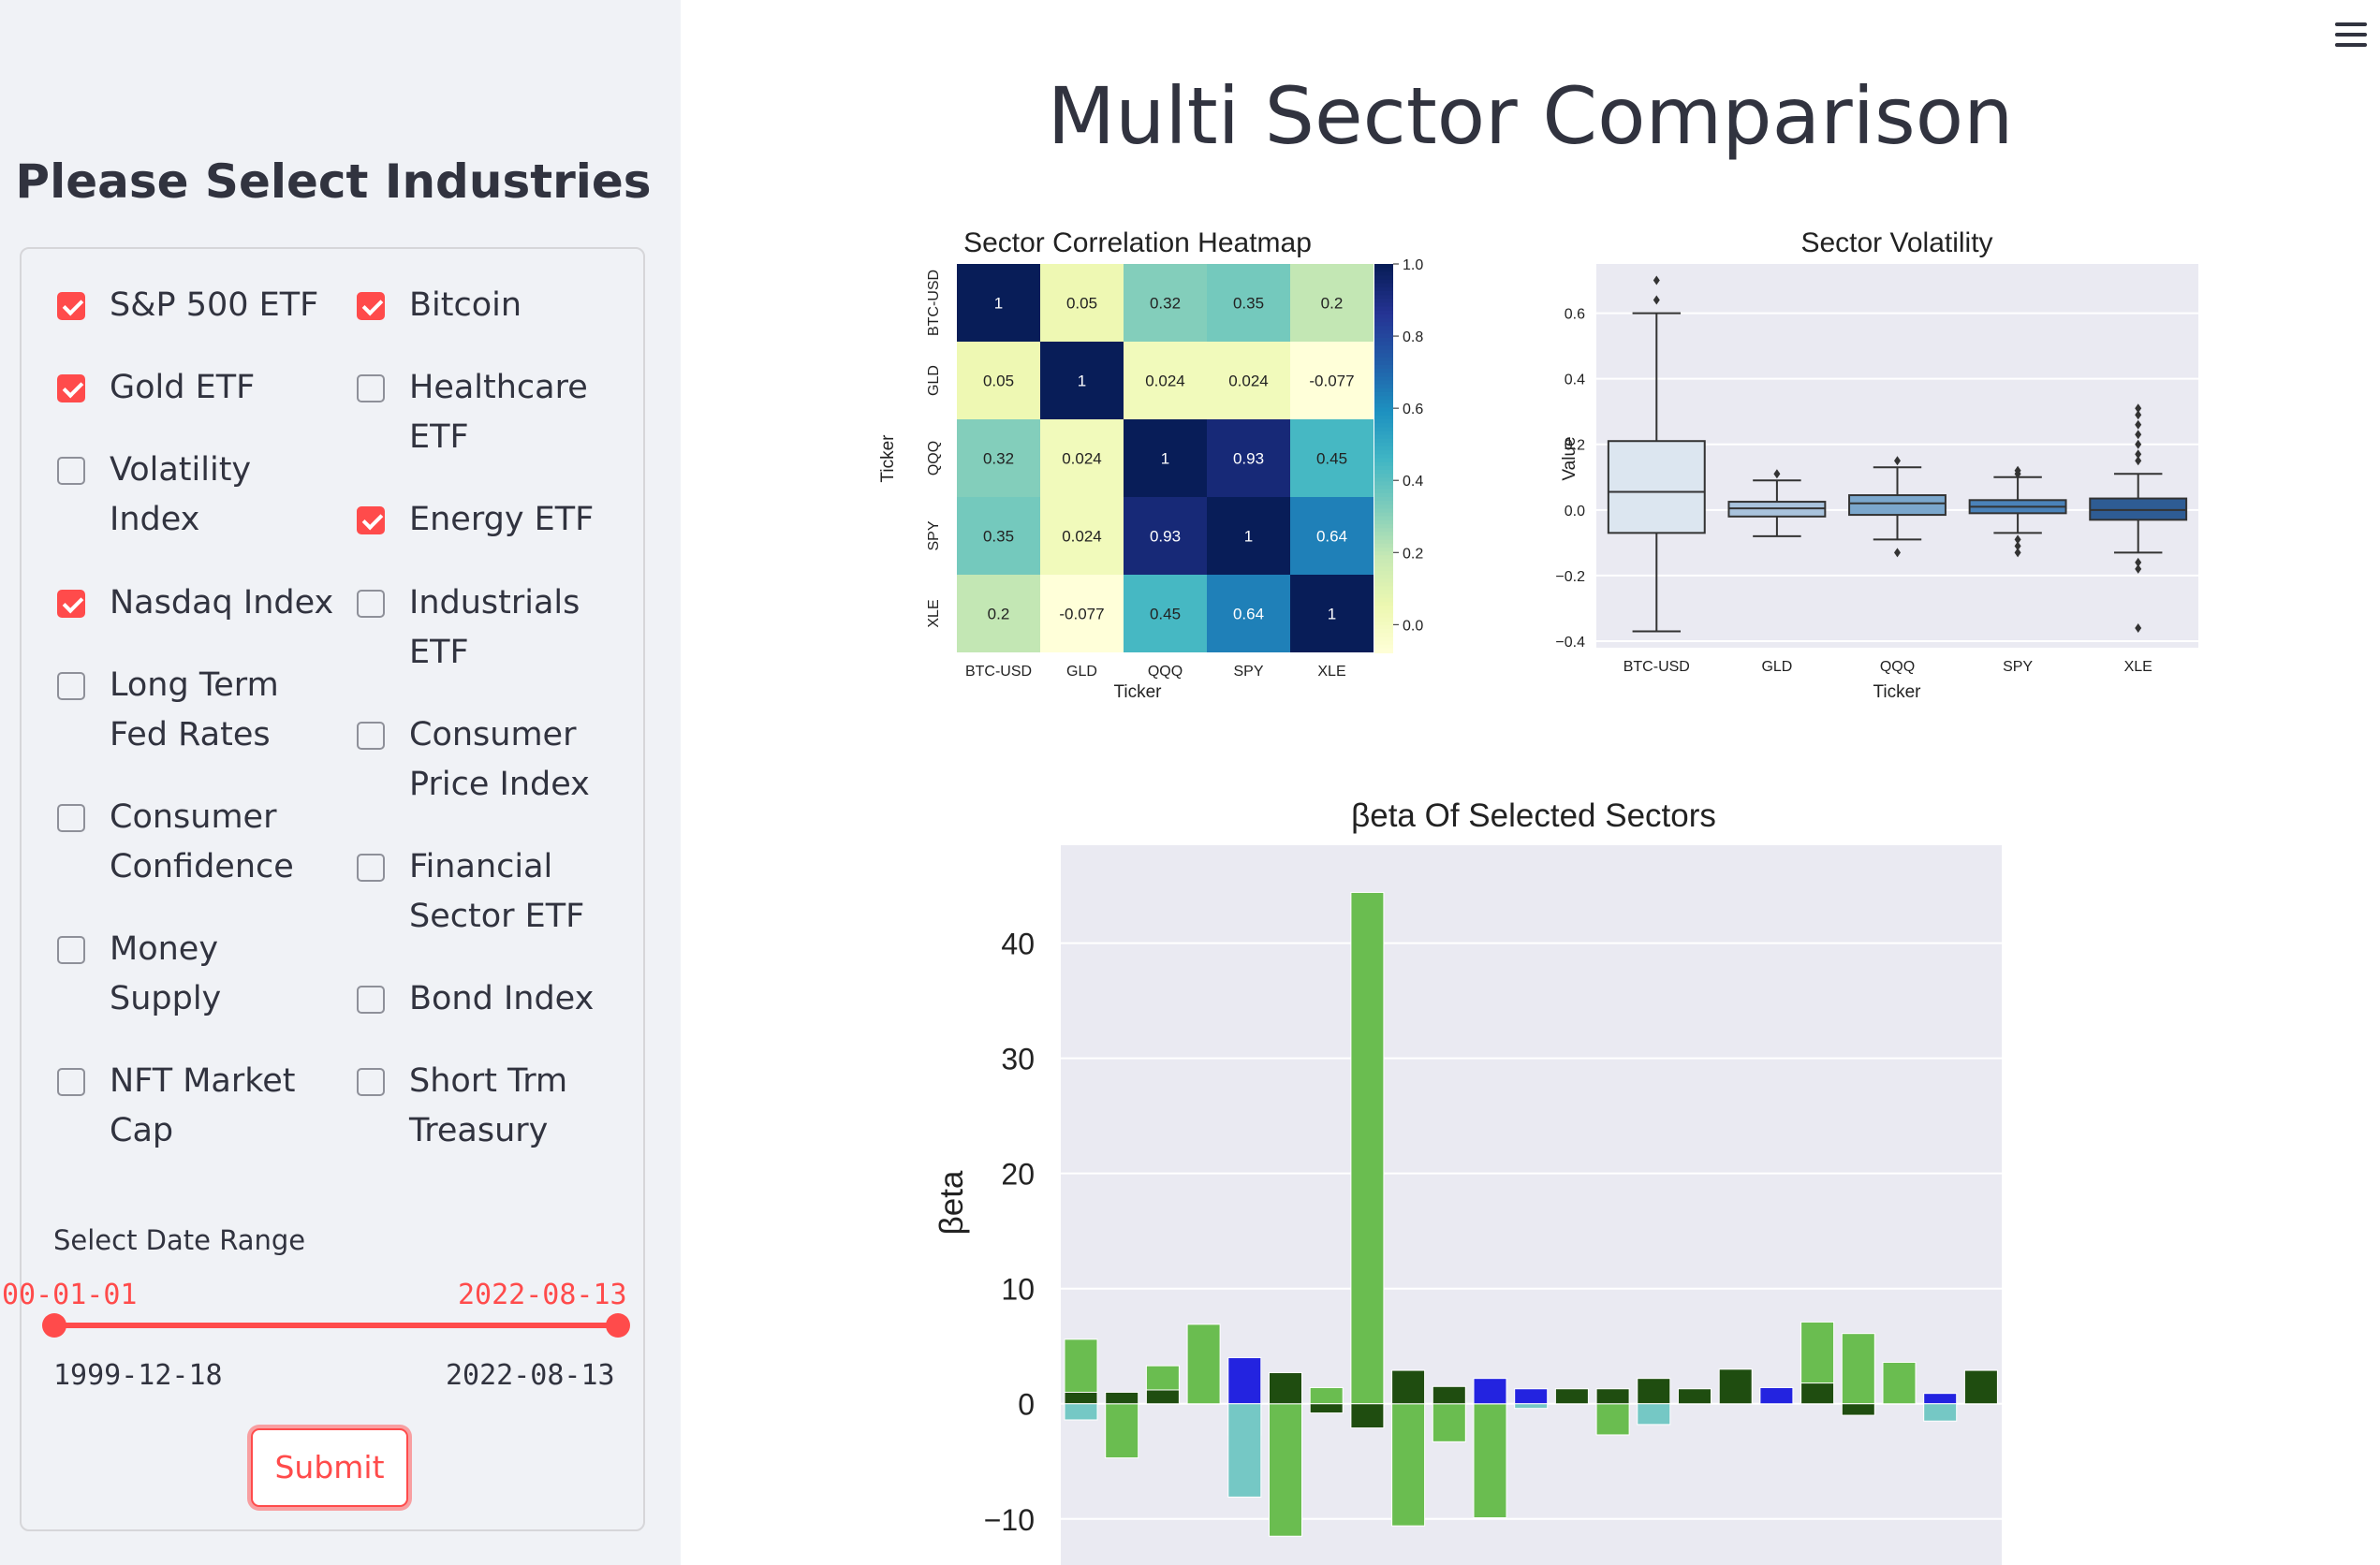 The height and width of the screenshot is (1565, 2380). I want to click on heatmap-x-tick: XLE, so click(1331, 672).